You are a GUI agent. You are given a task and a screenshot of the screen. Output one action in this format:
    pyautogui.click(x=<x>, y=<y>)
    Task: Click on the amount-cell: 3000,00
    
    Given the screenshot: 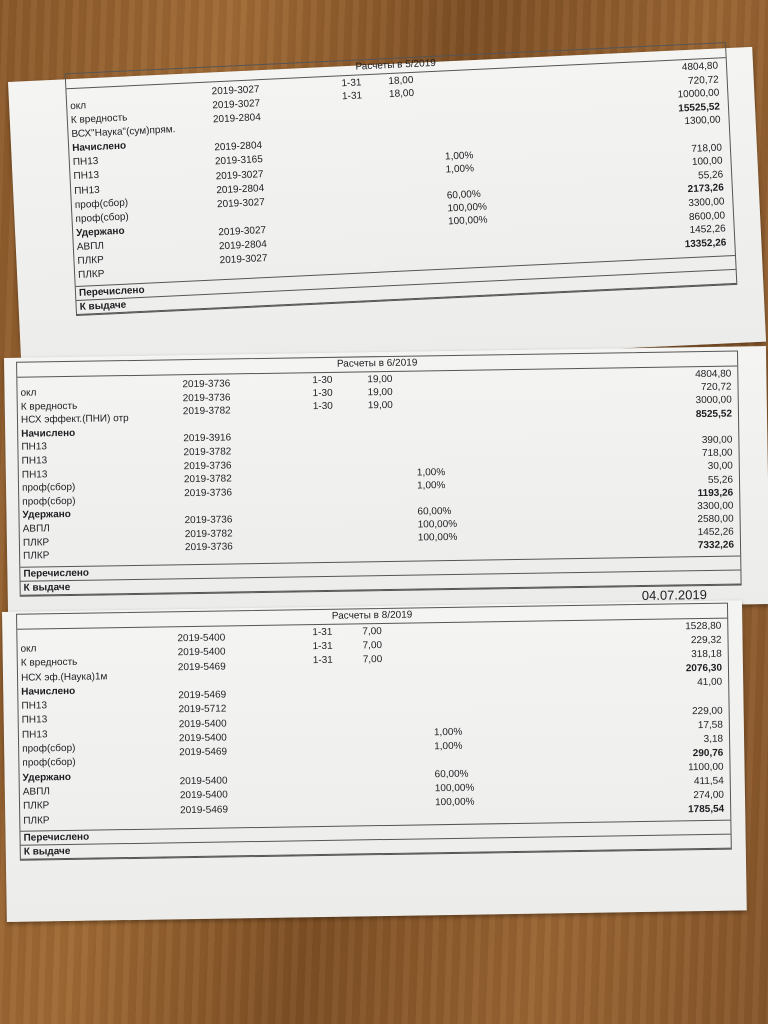 What is the action you would take?
    pyautogui.click(x=713, y=400)
    